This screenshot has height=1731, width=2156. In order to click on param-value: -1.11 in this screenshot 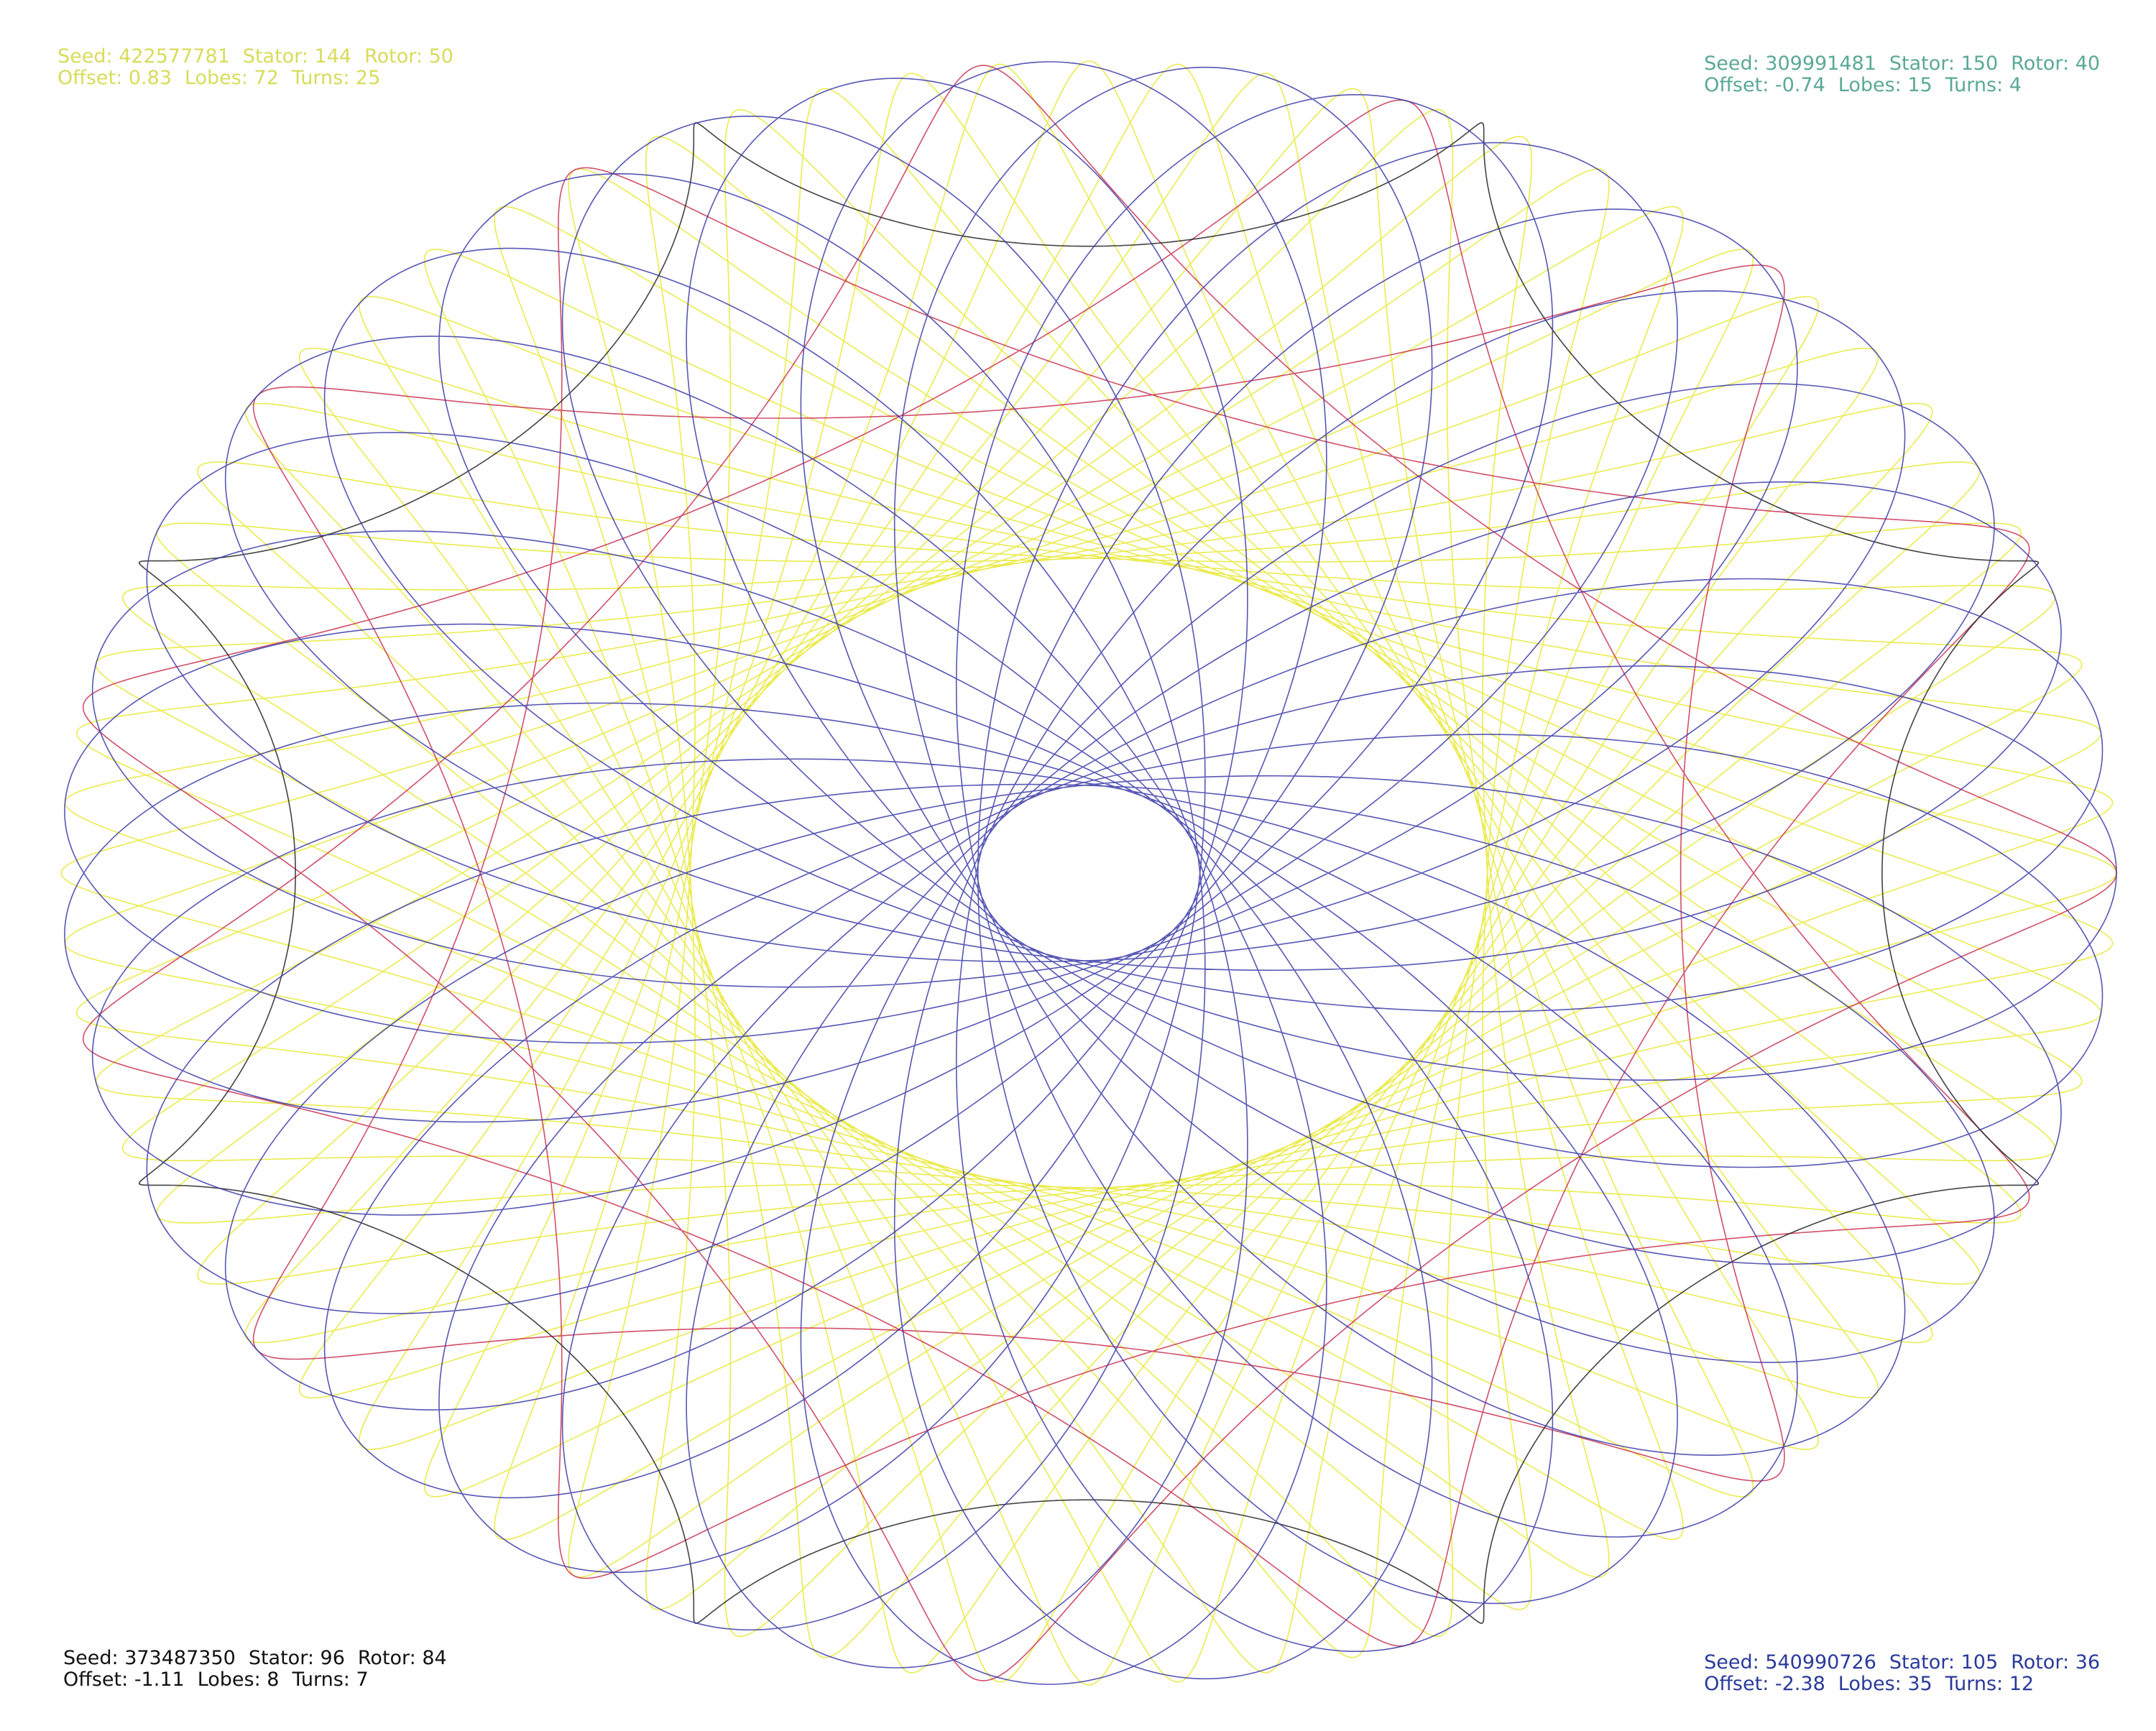, I will do `click(159, 1679)`.